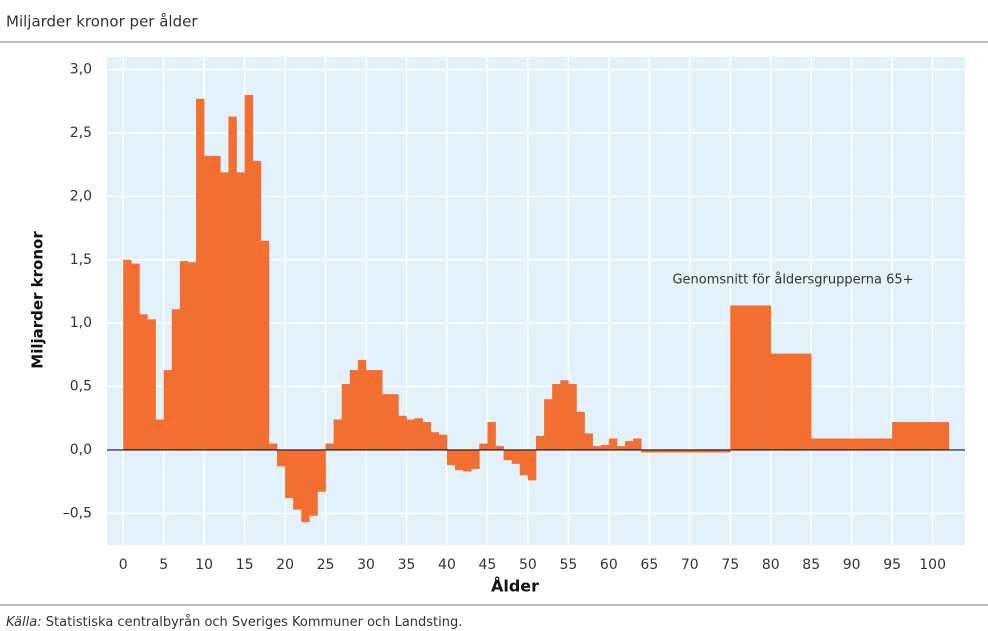 This screenshot has height=631, width=988. What do you see at coordinates (81, 196) in the screenshot?
I see `y-tick-label: 2,0` at bounding box center [81, 196].